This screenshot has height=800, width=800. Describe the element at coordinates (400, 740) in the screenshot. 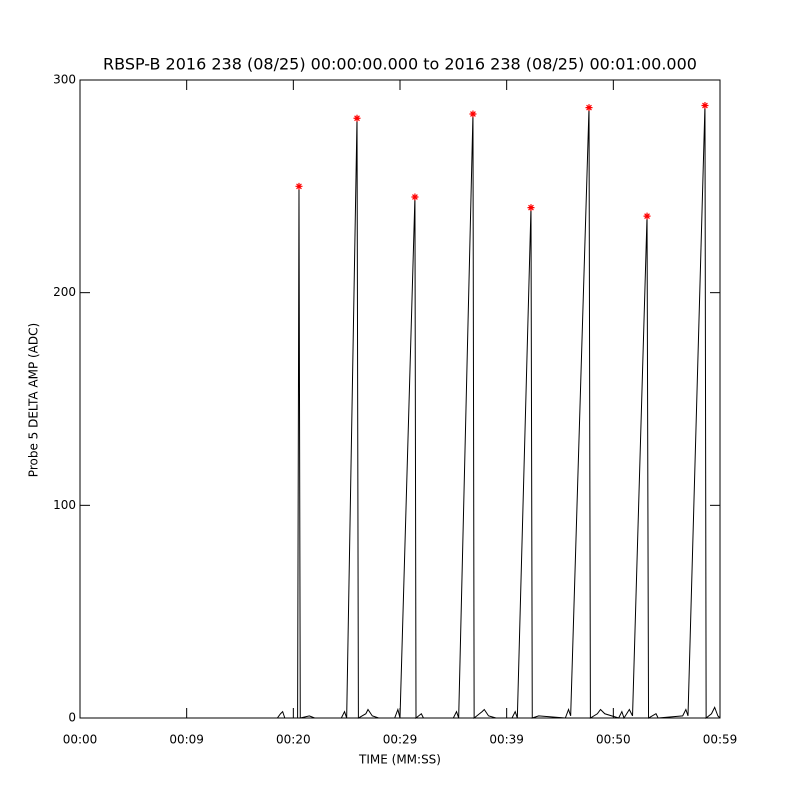

I see `x-tick-label: 00:29` at that location.